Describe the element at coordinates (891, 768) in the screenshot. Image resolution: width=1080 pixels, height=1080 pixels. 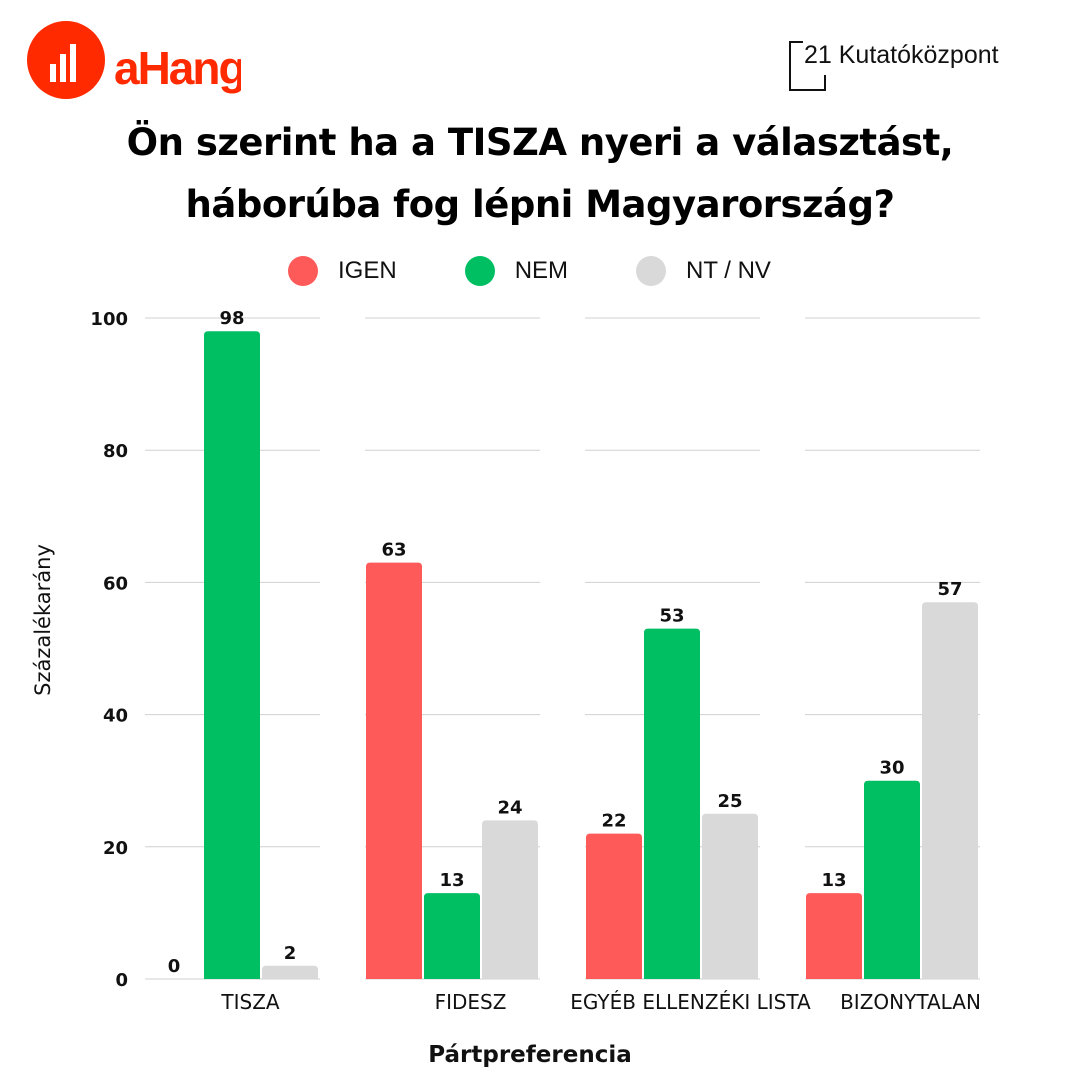
I see `data-label: 30` at that location.